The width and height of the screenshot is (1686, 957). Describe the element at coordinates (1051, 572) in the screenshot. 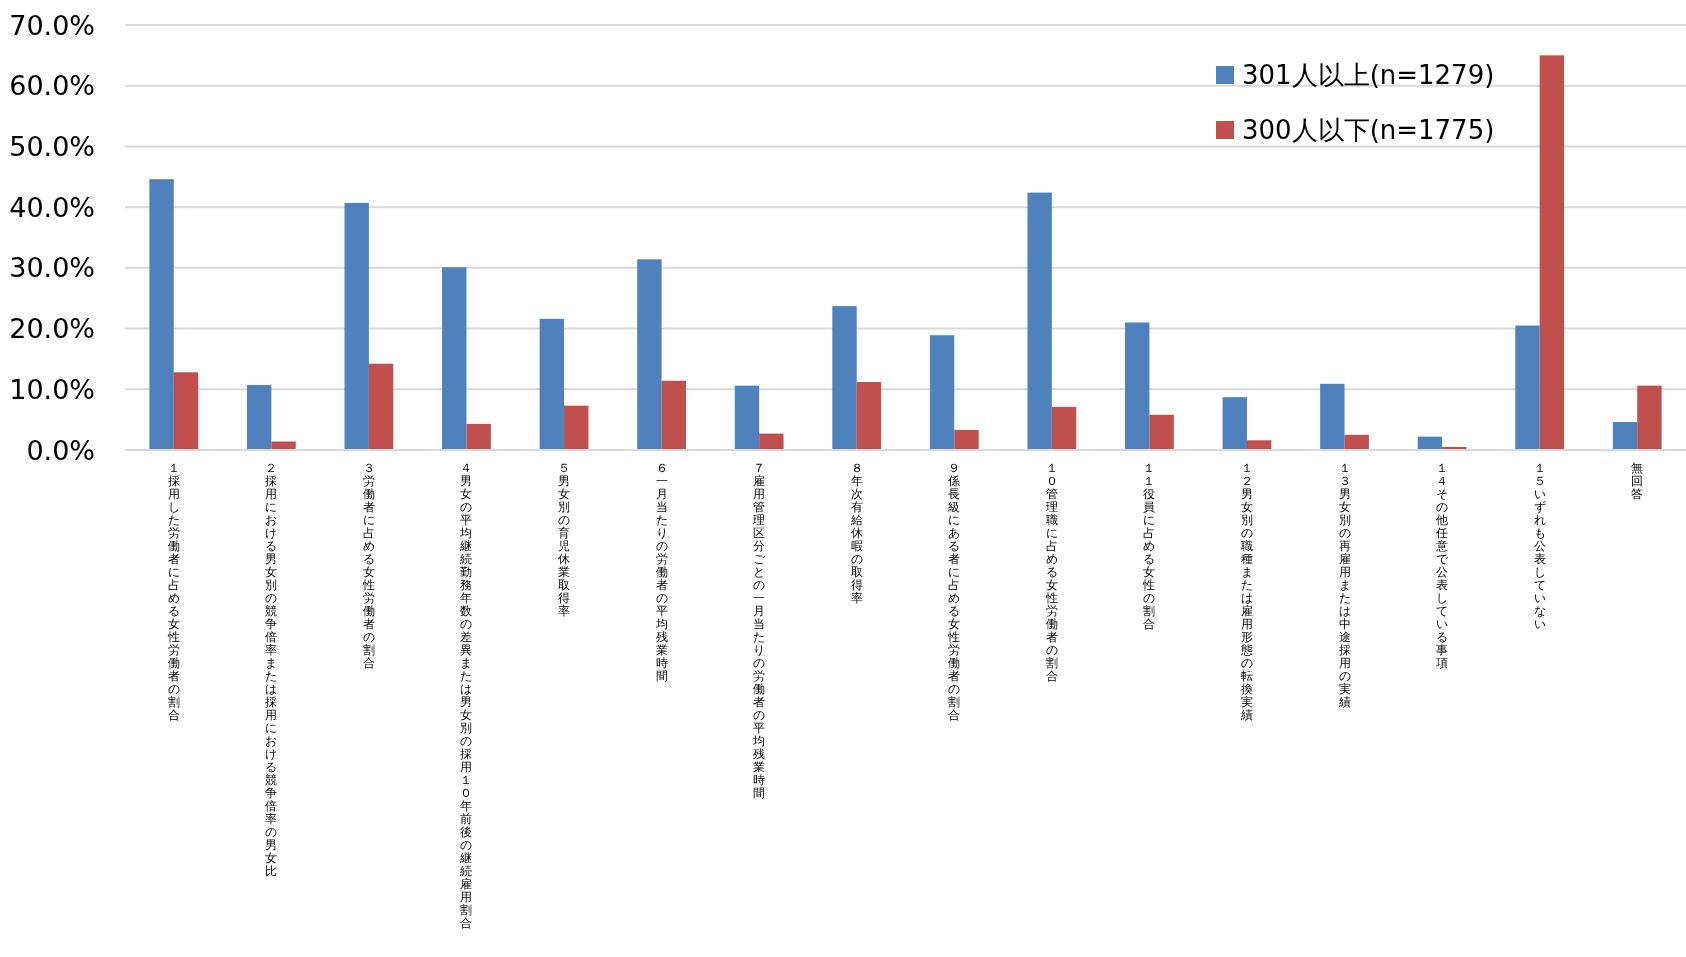

I see `category-label: １０管理職に占める女性労働者の割合` at that location.